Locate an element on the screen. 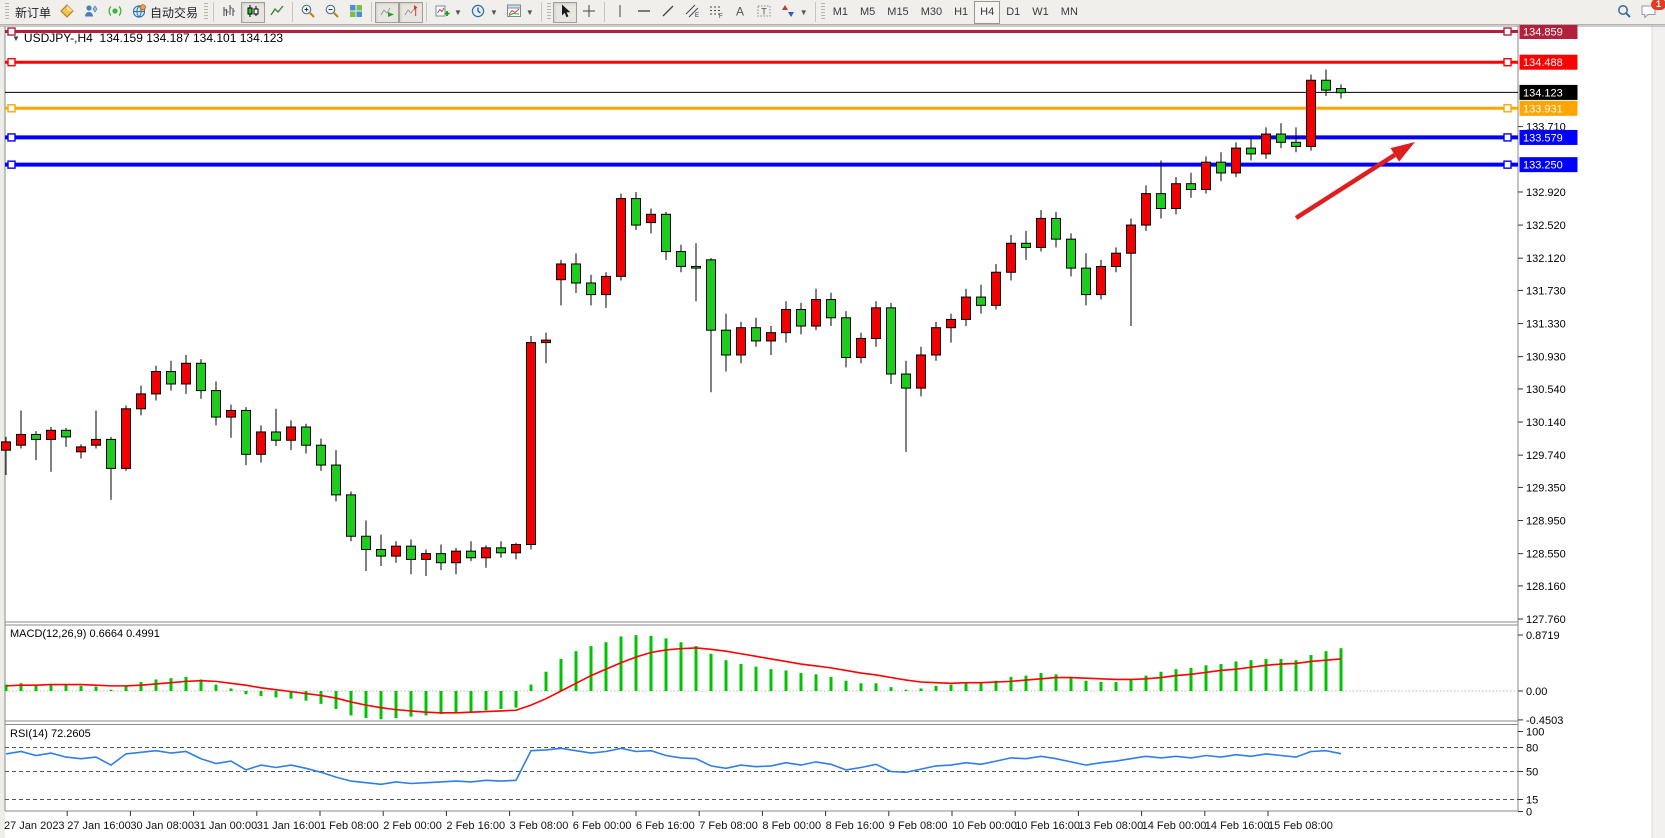 This screenshot has width=1665, height=838. timeframe-mn: MN is located at coordinates (1069, 12).